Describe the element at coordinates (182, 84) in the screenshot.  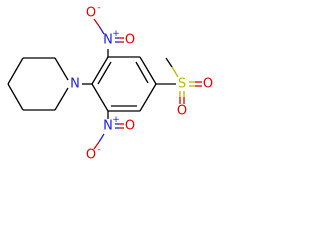
I see `atom-label: S` at that location.